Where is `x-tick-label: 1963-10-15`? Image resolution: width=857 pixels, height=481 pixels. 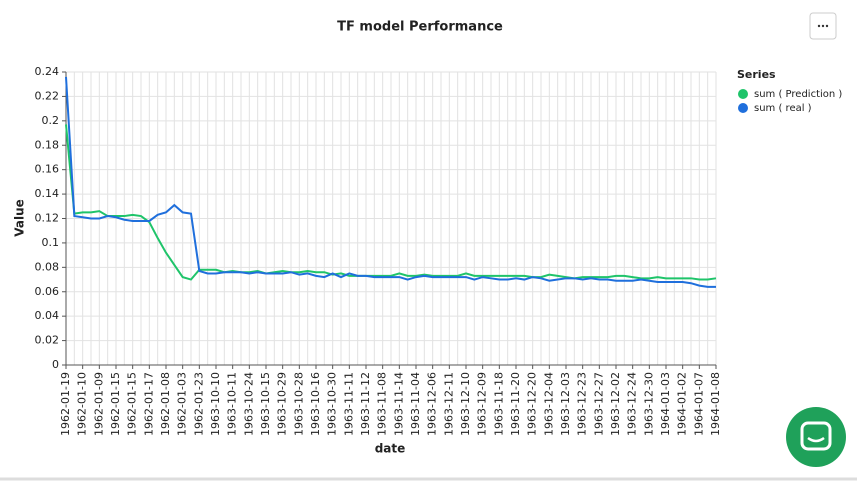 x-tick-label: 1963-10-15 is located at coordinates (265, 404).